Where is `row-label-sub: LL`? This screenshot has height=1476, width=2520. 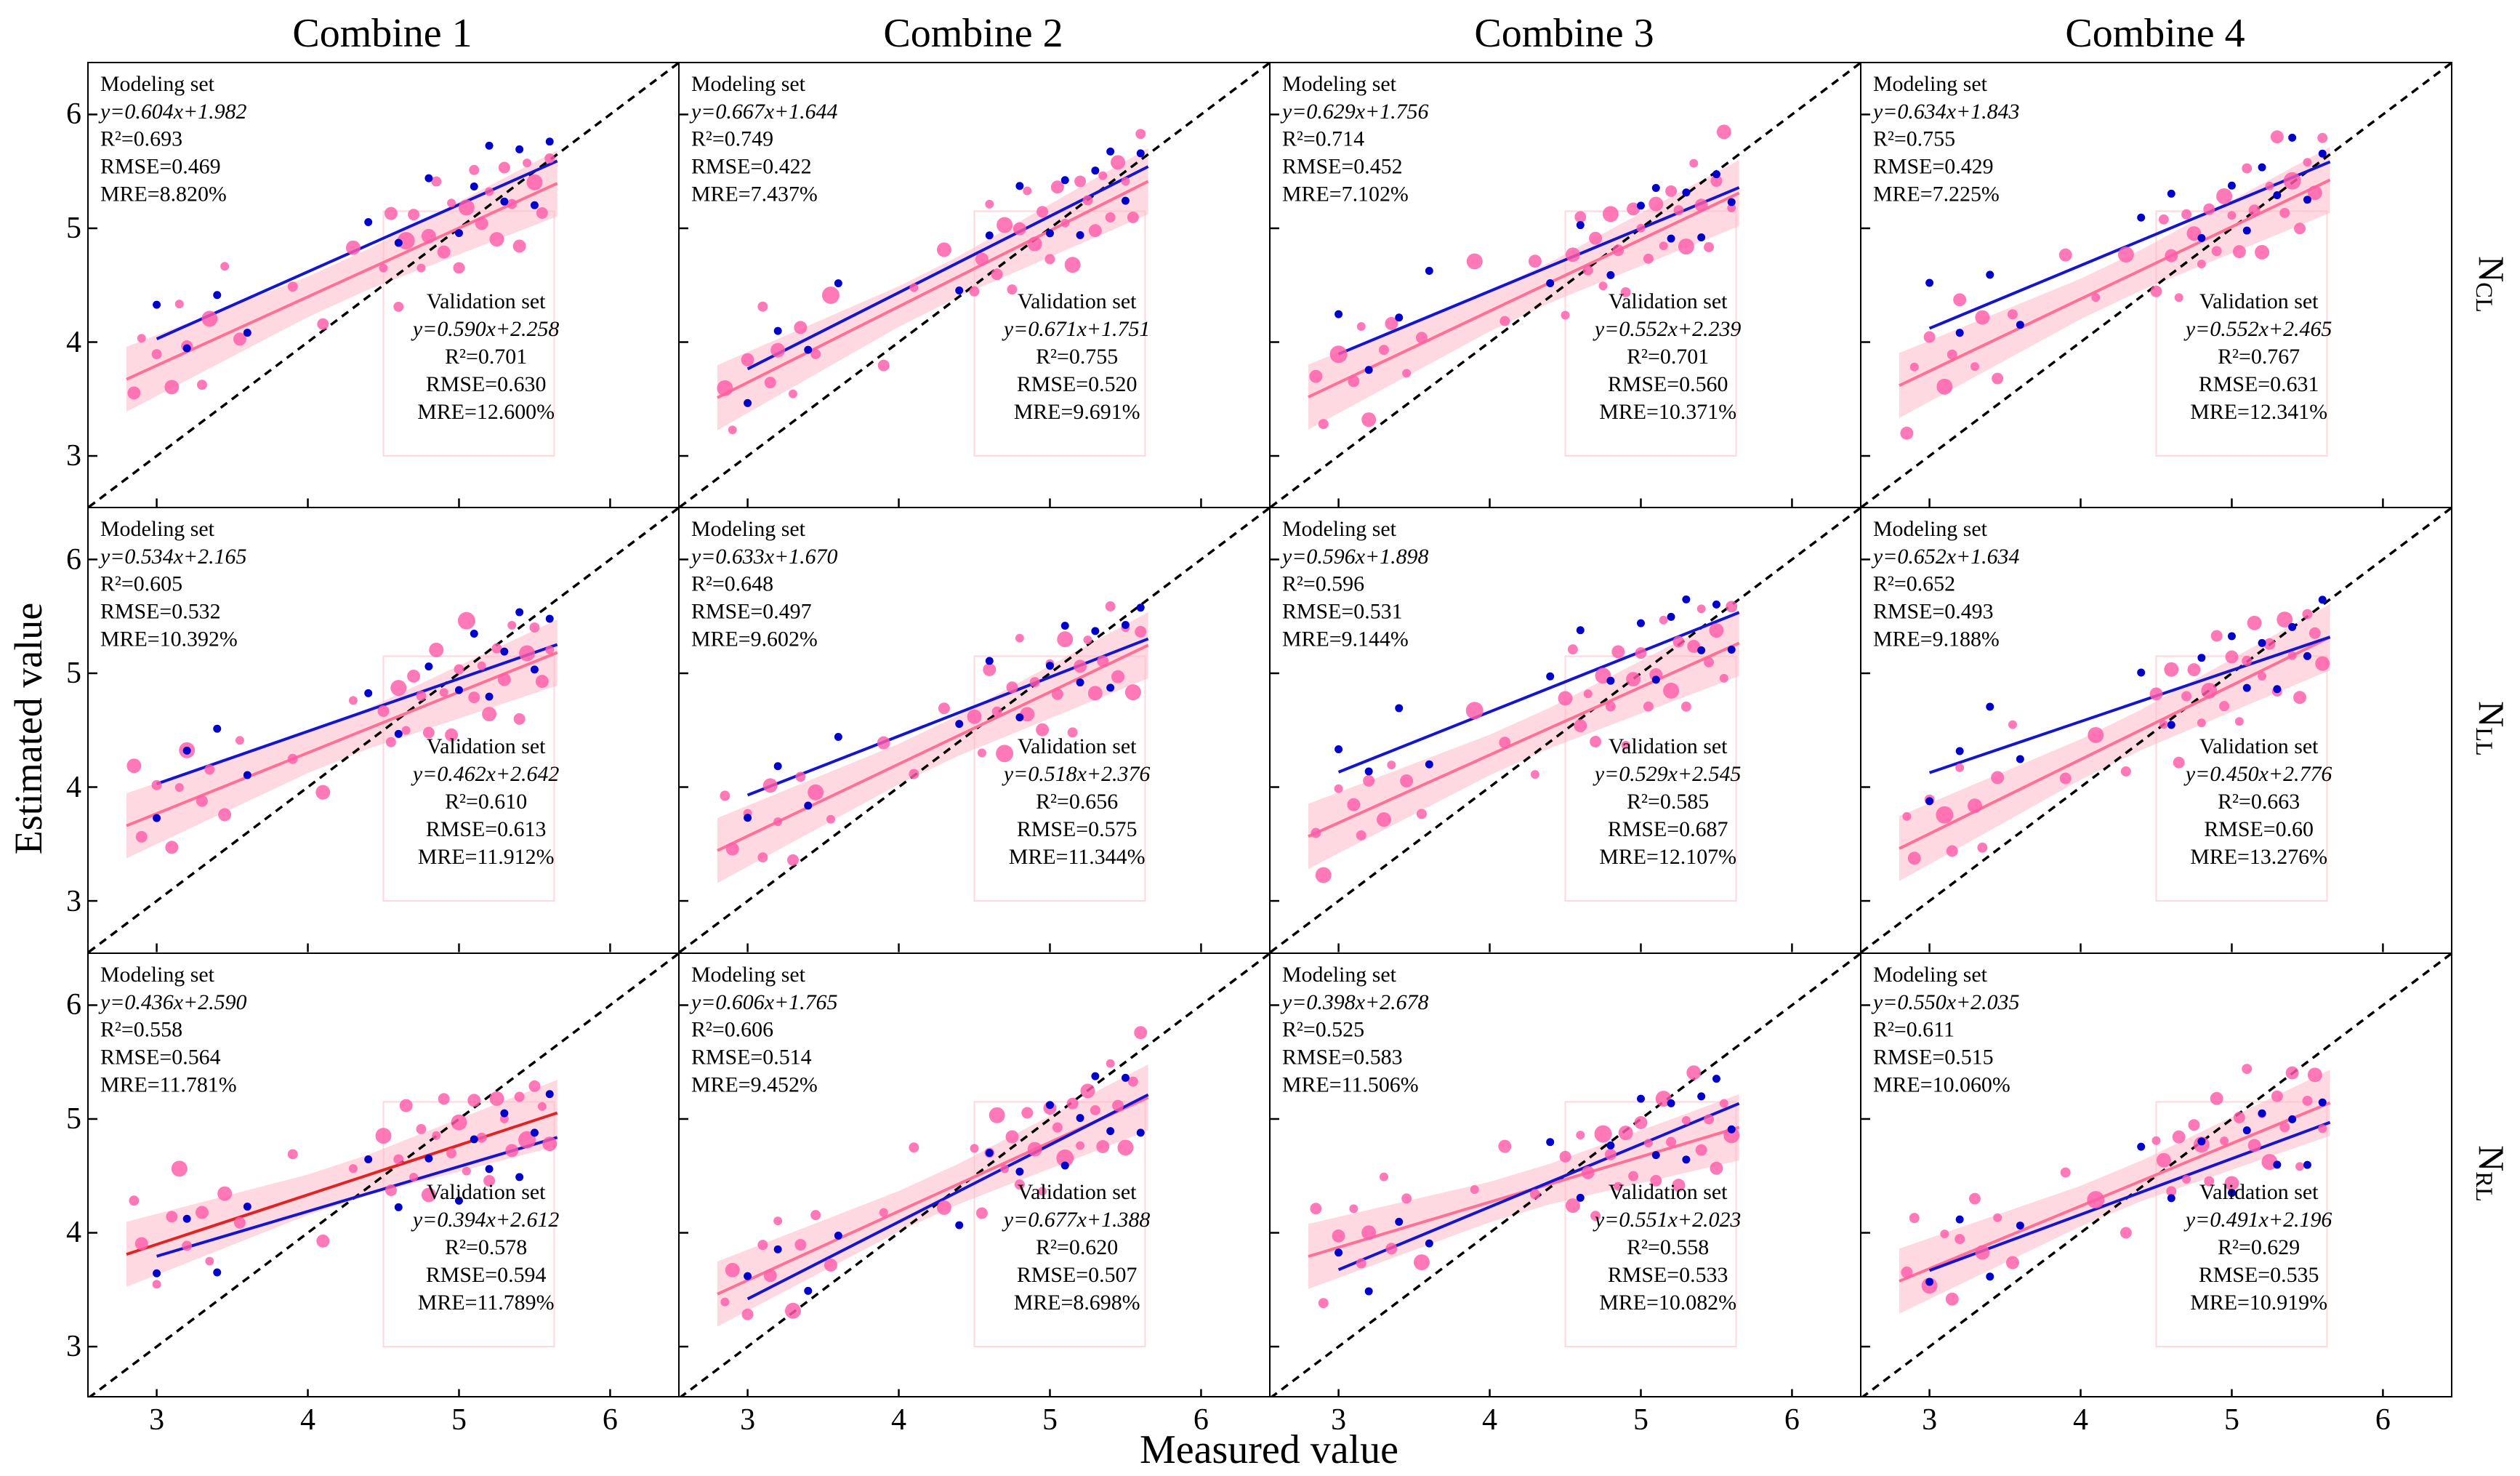
row-label-sub: LL is located at coordinates (2484, 741).